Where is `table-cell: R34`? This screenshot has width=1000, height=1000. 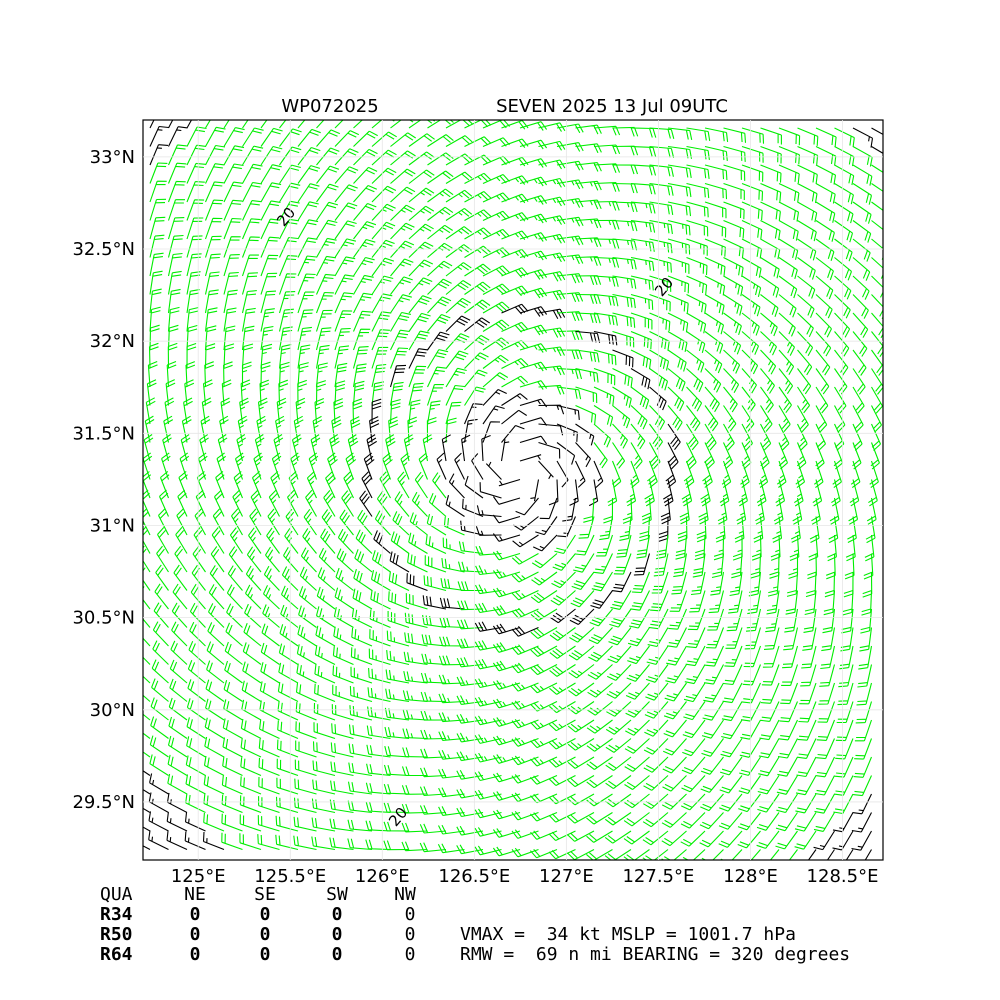 table-cell: R34 is located at coordinates (116, 914).